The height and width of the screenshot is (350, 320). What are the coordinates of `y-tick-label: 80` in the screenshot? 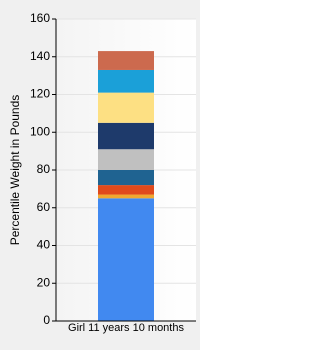 It's located at (44, 169).